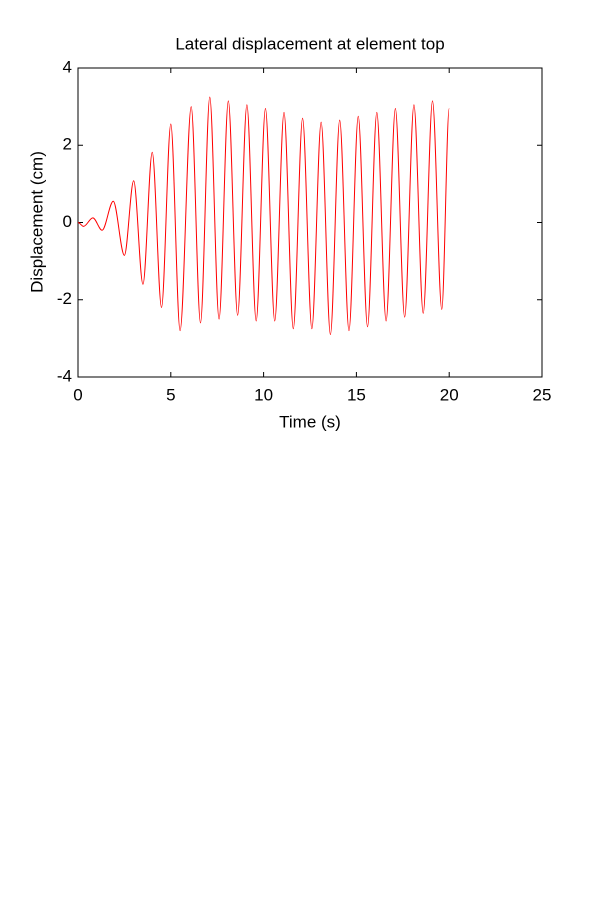  I want to click on x-axis-label: Time (s), so click(310, 421).